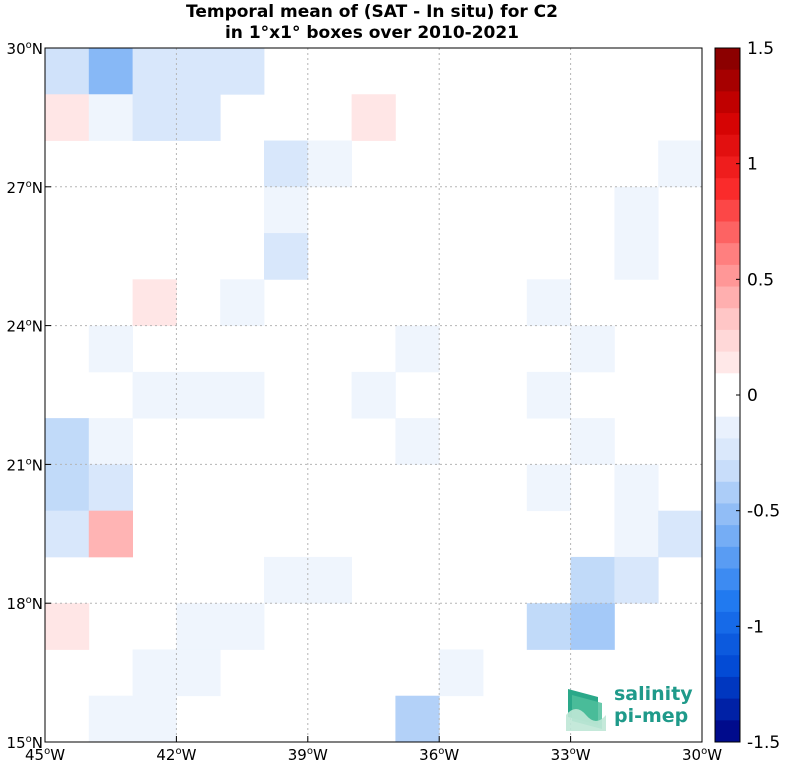 Image resolution: width=785 pixels, height=763 pixels. Describe the element at coordinates (439, 754) in the screenshot. I see `x-tick-label: 36oW` at that location.